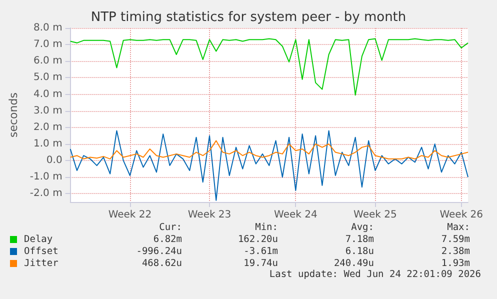 The width and height of the screenshot is (497, 299). I want to click on chart-title: NTP timing statistics for system peer - by month, so click(248, 17).